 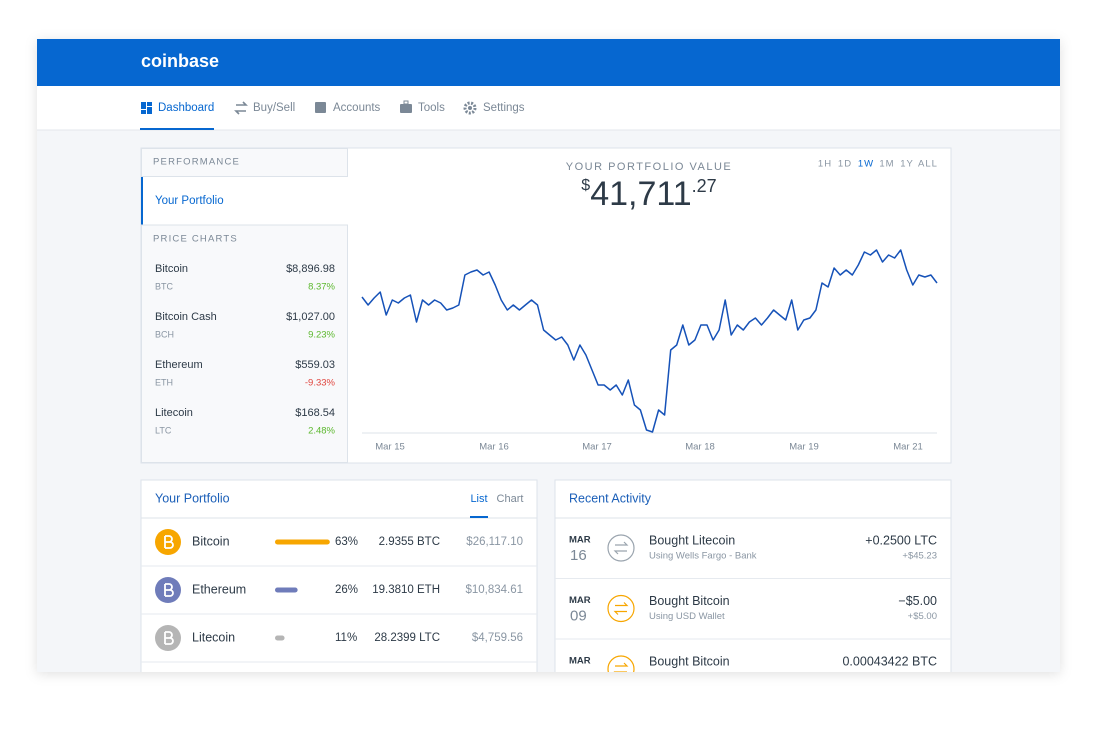 I want to click on asset-name: Bitcoin, so click(x=171, y=269).